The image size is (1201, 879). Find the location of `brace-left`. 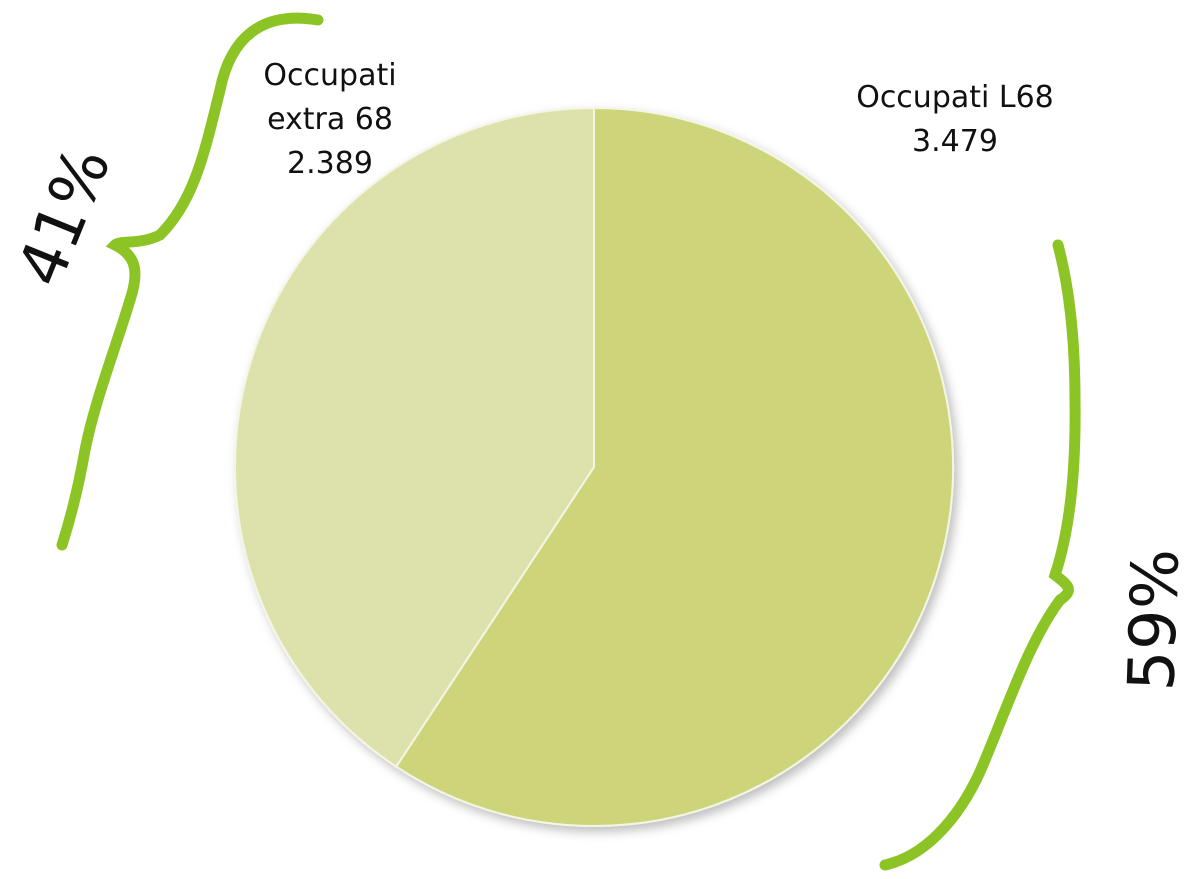

brace-left is located at coordinates (190, 281).